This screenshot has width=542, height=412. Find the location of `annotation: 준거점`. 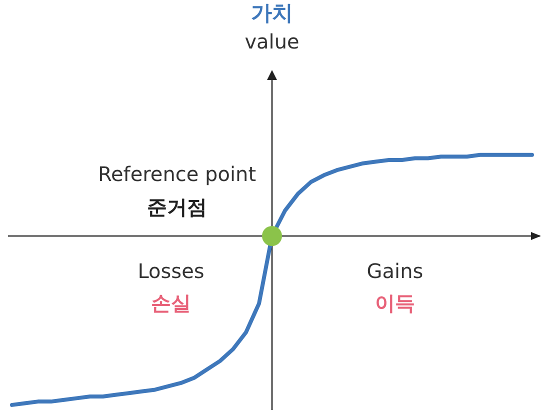

annotation: 준거점 is located at coordinates (177, 207).